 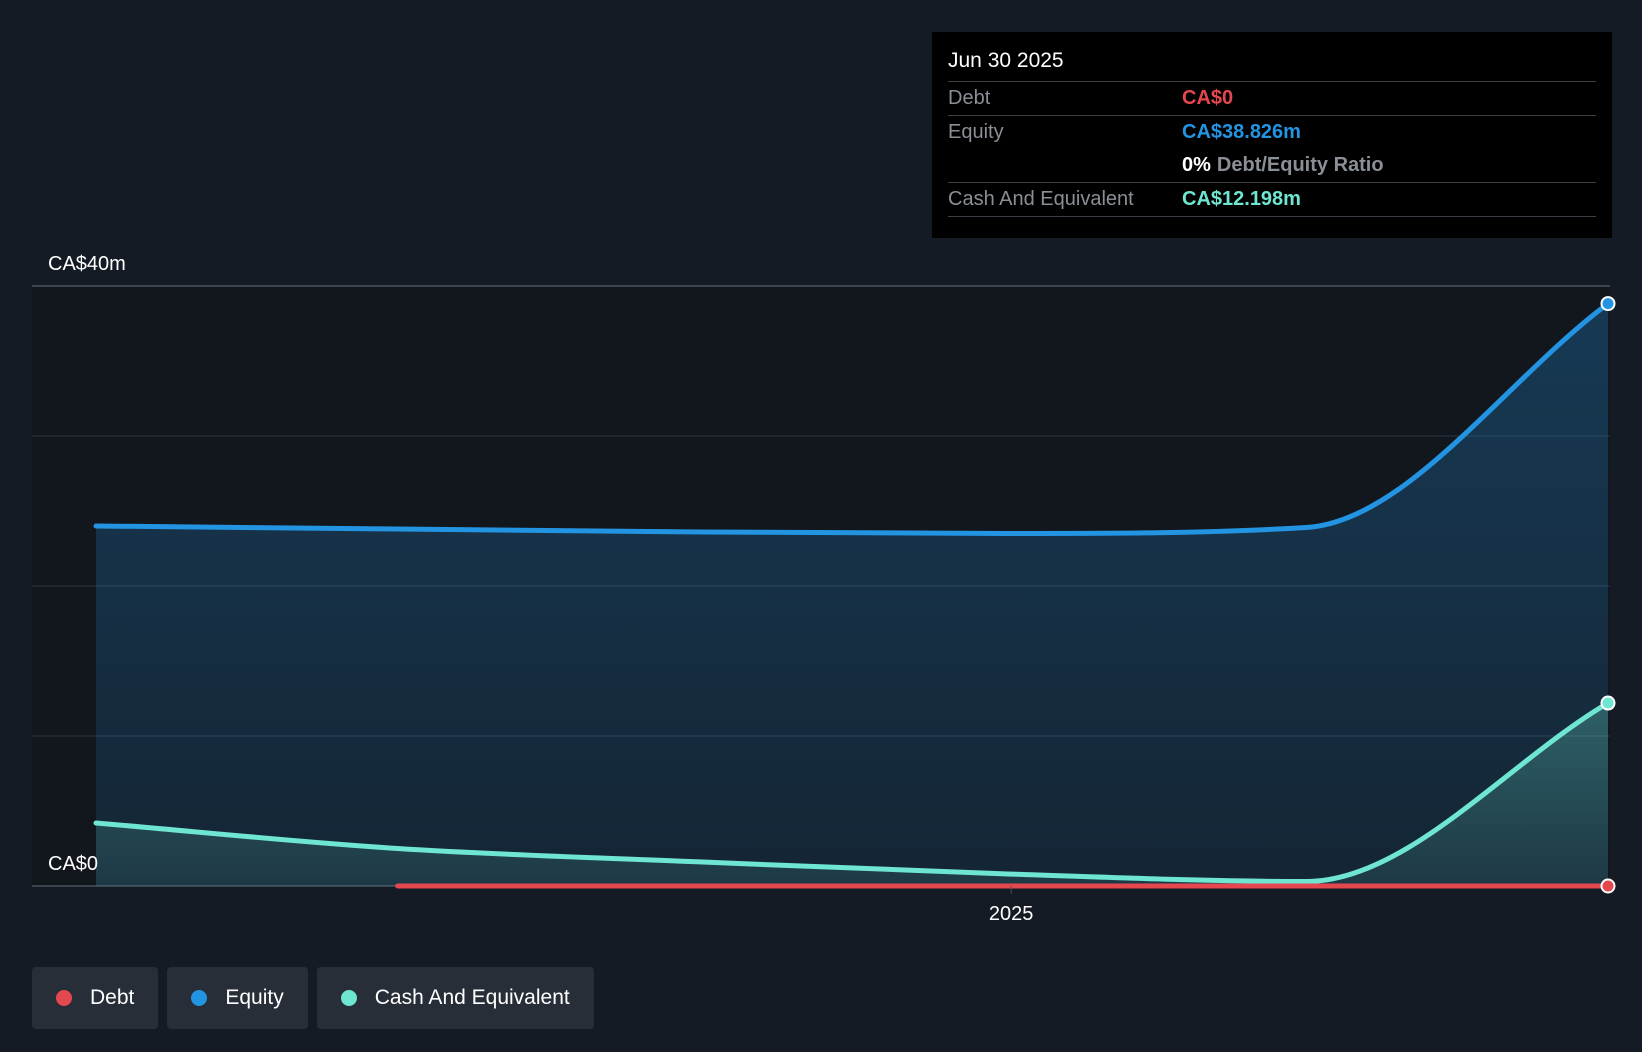 I want to click on series-endpoints, so click(x=1608, y=595).